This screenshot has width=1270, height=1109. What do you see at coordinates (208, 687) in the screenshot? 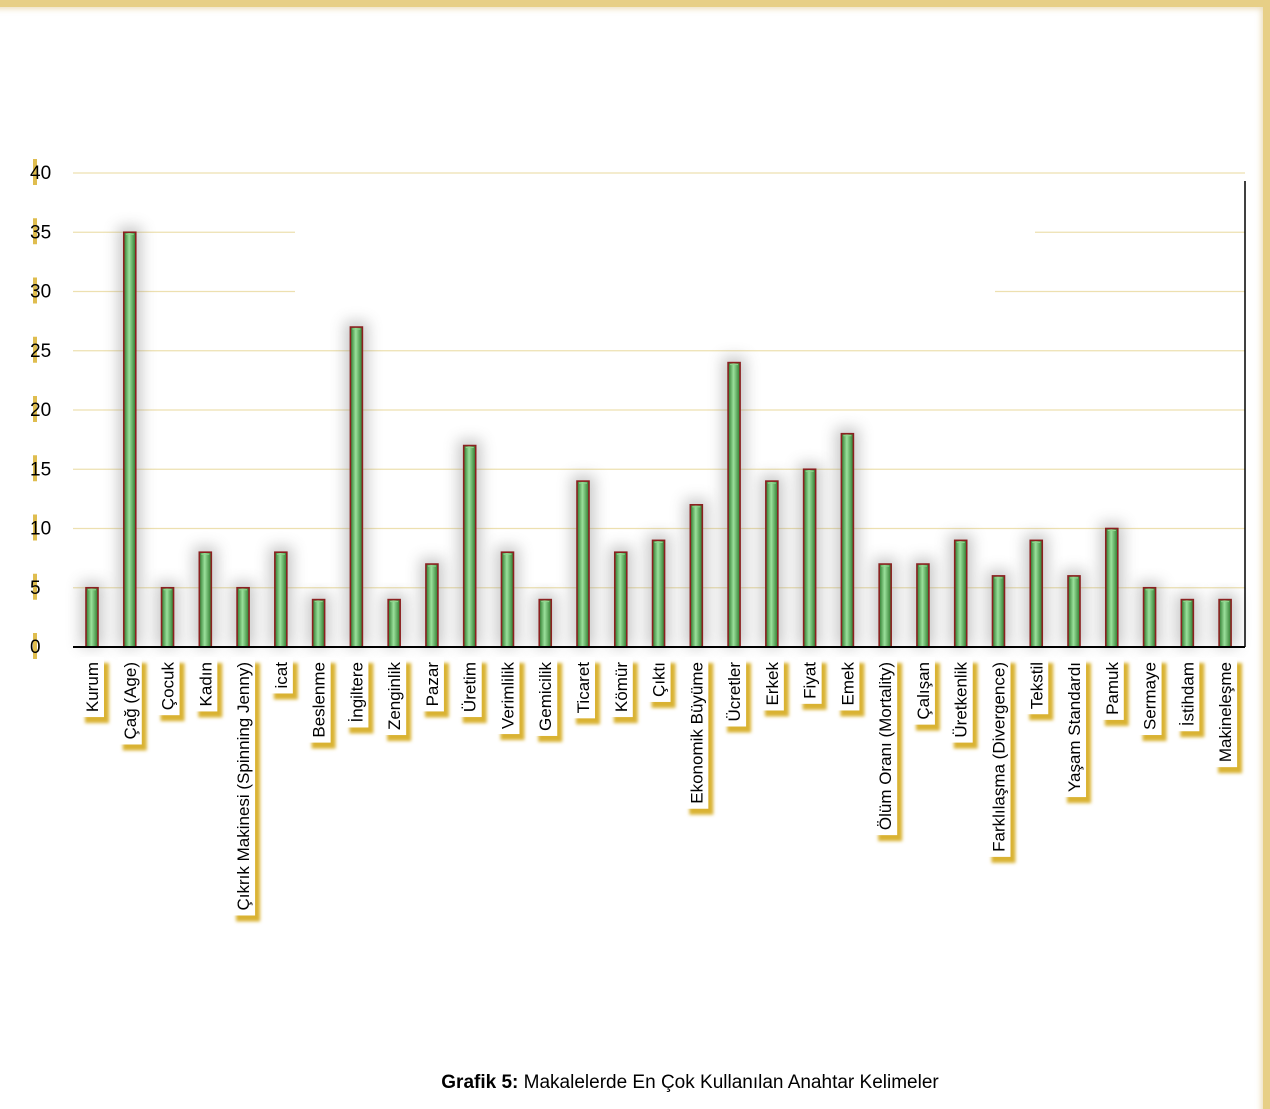
I see `x-tick-label-group: Kadın` at bounding box center [208, 687].